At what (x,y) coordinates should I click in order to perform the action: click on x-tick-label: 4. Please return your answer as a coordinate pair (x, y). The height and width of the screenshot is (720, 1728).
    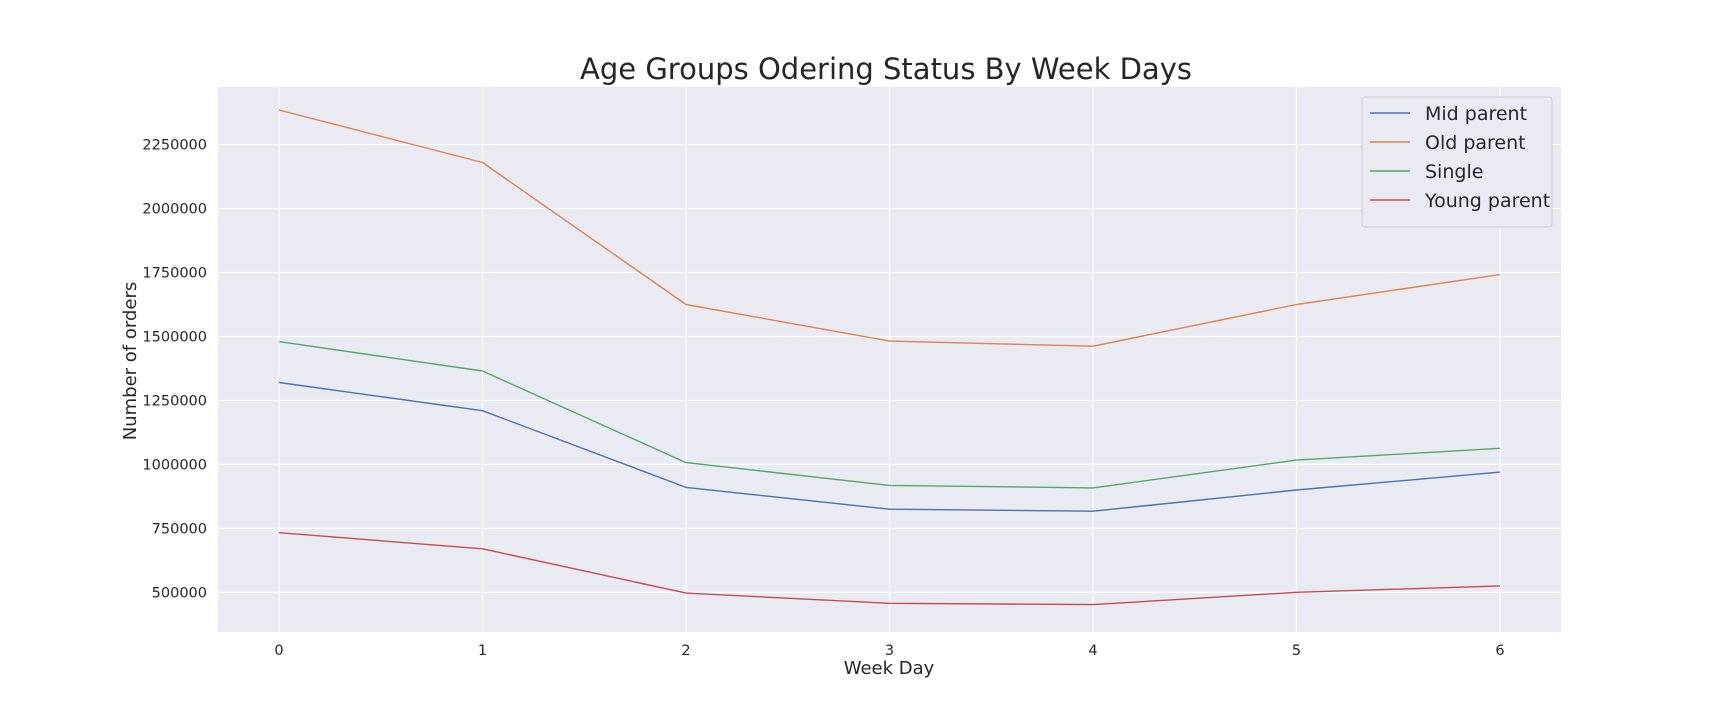
    Looking at the image, I should click on (1092, 651).